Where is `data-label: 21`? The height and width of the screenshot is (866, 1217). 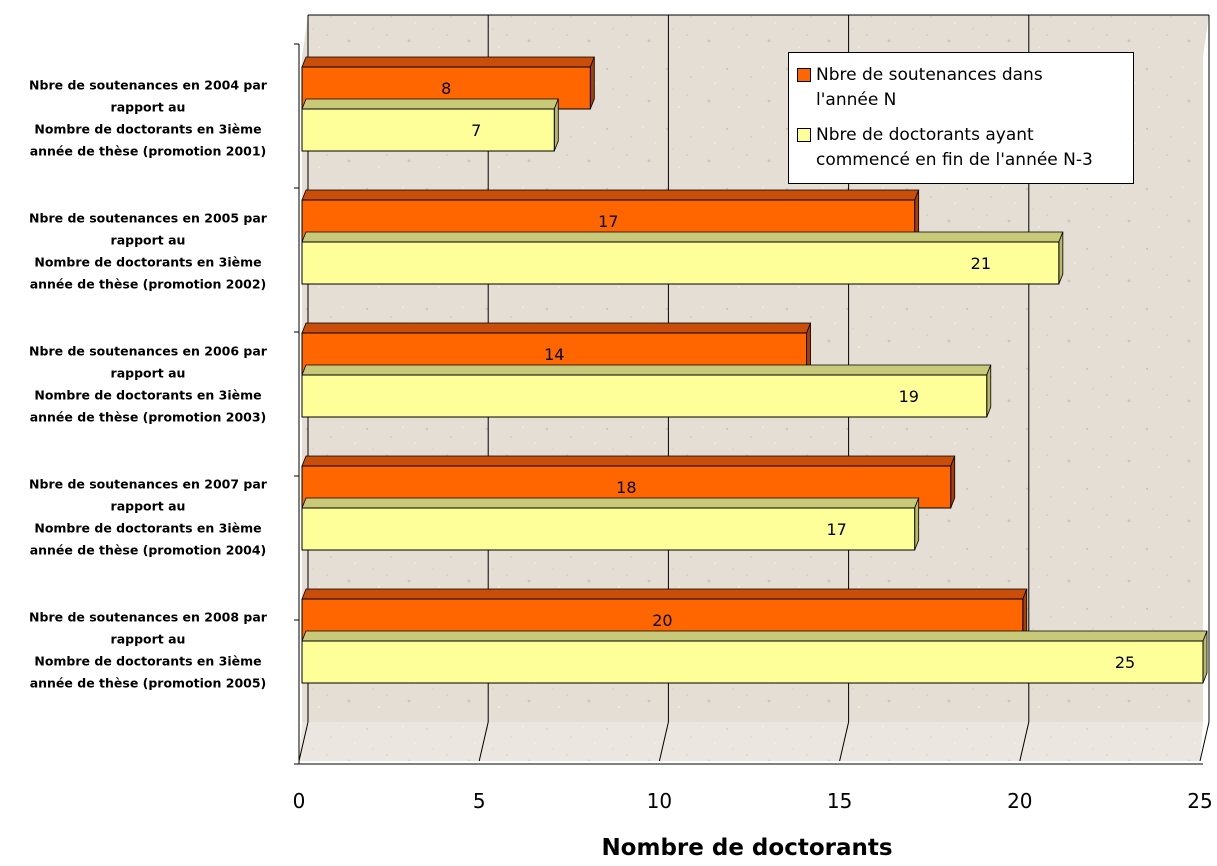 data-label: 21 is located at coordinates (981, 263).